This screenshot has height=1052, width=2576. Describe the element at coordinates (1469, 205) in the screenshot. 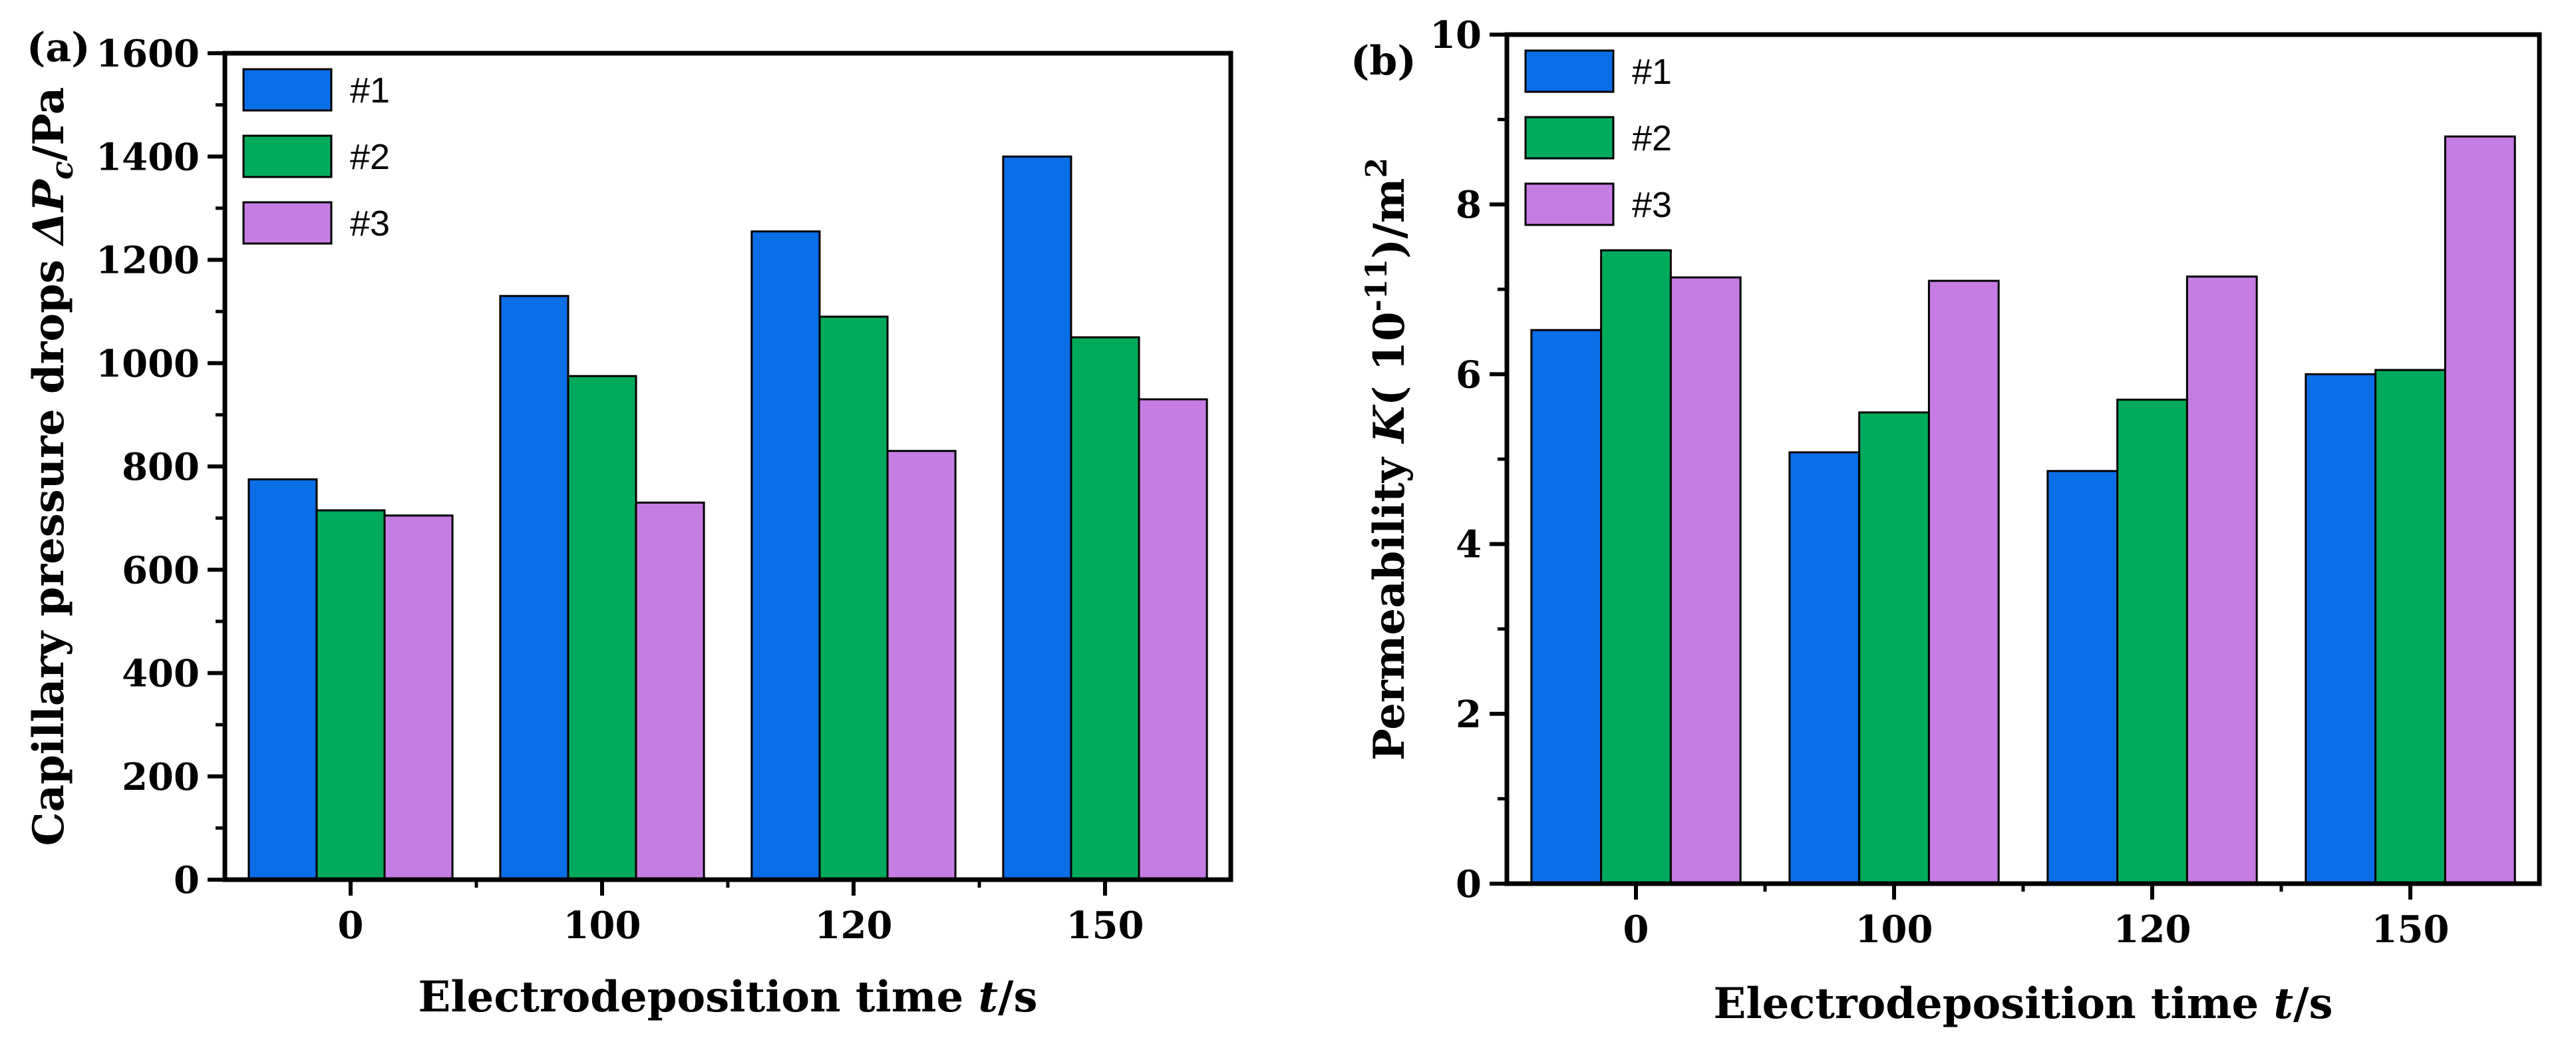

I see `y-tick-label: 8` at that location.